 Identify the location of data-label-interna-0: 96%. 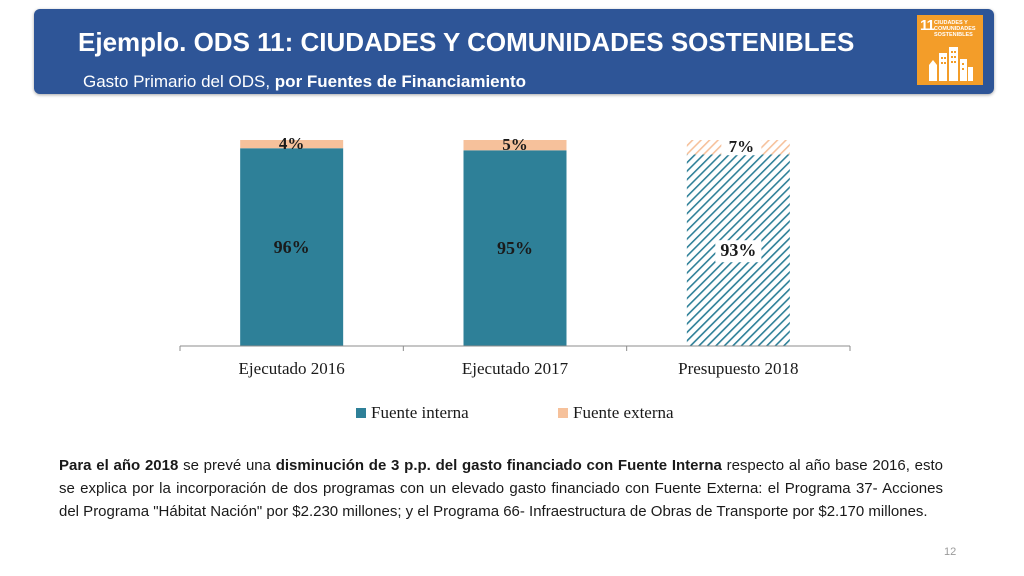
(292, 247).